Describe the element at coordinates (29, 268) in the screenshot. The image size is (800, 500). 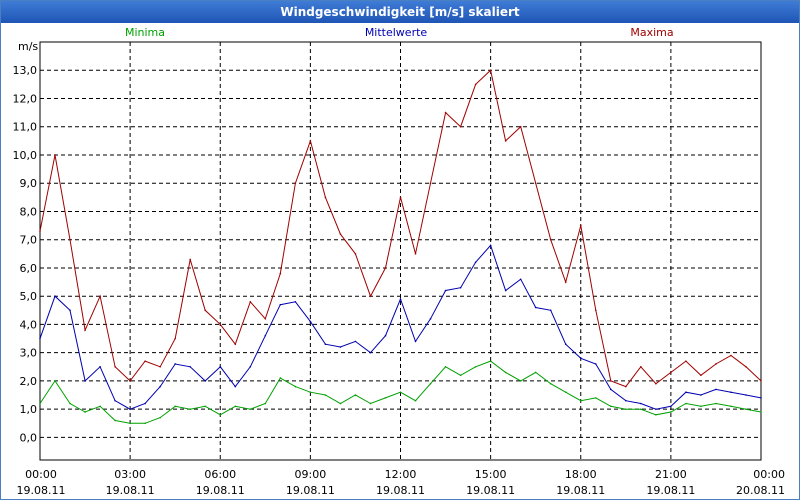
I see `y-tick-label: 6,0` at that location.